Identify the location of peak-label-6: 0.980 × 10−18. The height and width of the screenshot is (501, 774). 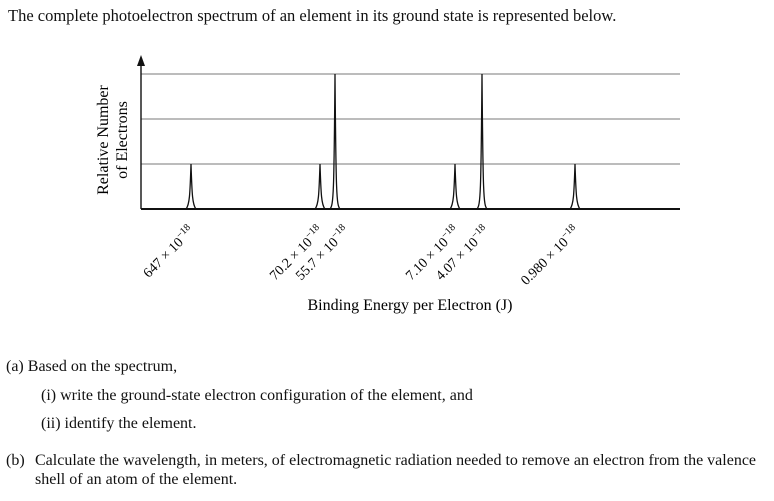
(549, 255).